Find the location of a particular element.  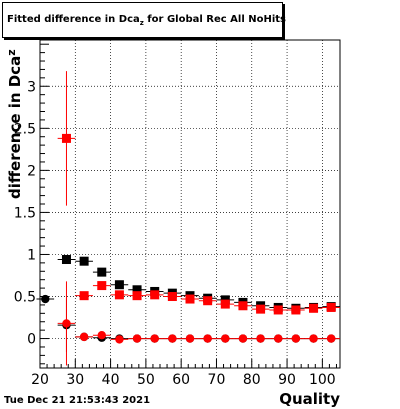

x-tick-label: 80 is located at coordinates (252, 380).